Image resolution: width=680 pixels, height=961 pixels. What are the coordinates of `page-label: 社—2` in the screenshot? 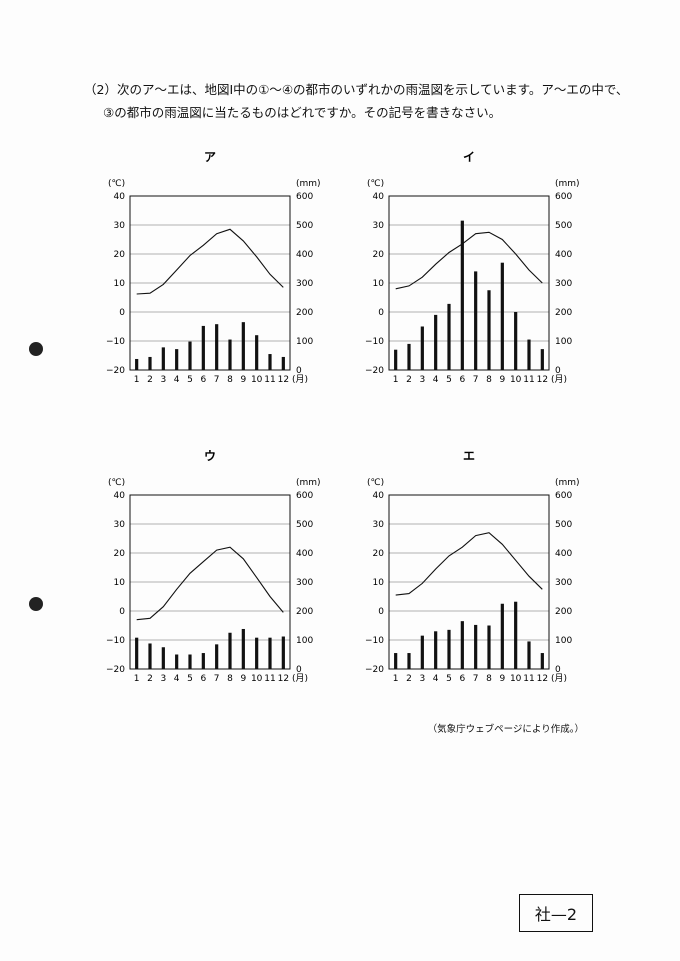 It's located at (556, 913).